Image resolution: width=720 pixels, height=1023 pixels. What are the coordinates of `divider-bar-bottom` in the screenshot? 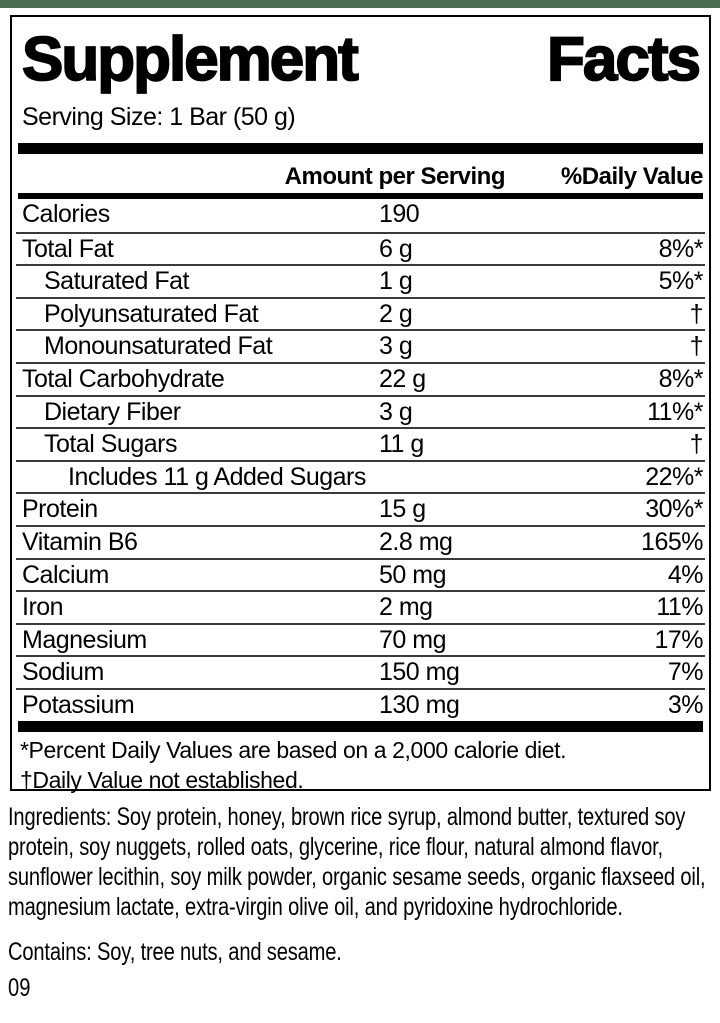 It's located at (360, 726).